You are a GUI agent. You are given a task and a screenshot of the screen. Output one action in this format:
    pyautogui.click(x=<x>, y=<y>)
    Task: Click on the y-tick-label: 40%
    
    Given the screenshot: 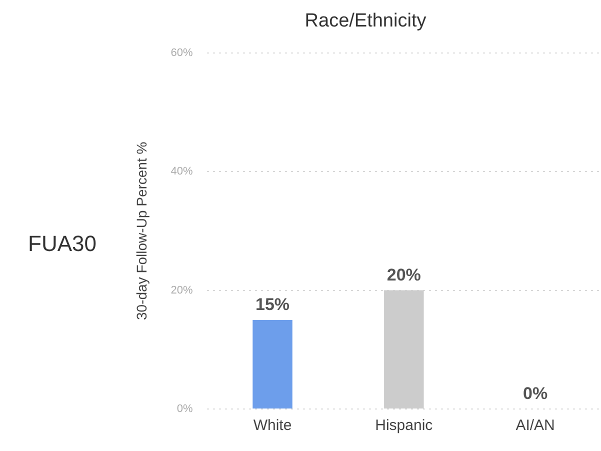 What is the action you would take?
    pyautogui.click(x=182, y=172)
    